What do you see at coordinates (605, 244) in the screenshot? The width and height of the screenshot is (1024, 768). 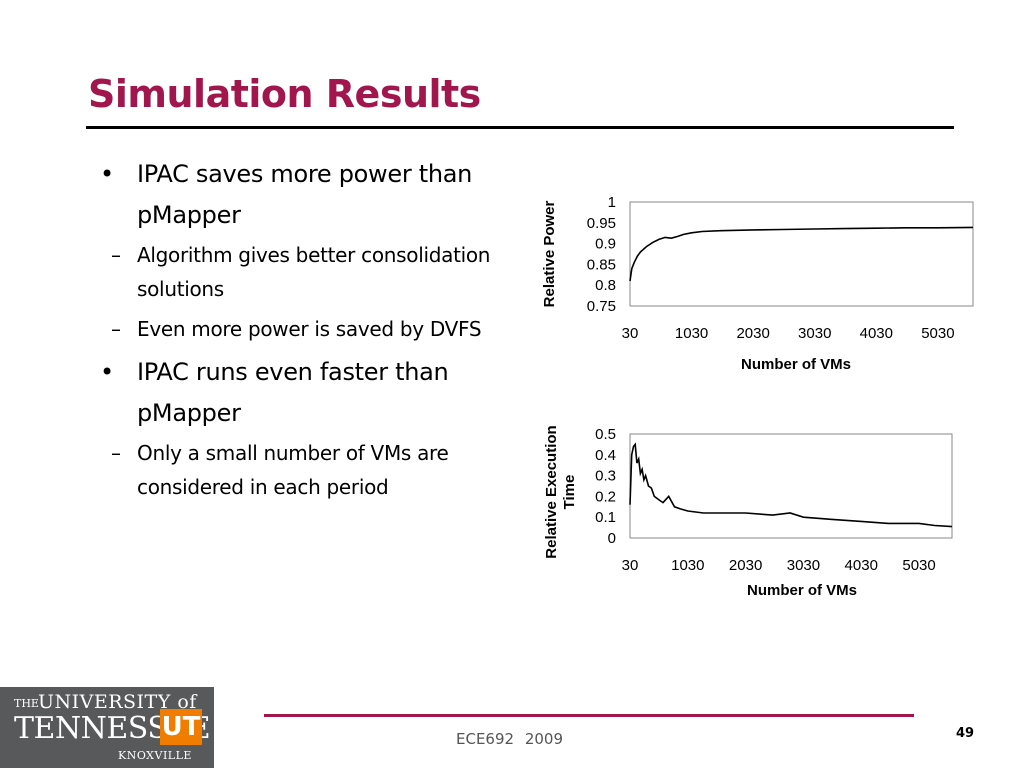 I see `y-tick-label: 0.9` at bounding box center [605, 244].